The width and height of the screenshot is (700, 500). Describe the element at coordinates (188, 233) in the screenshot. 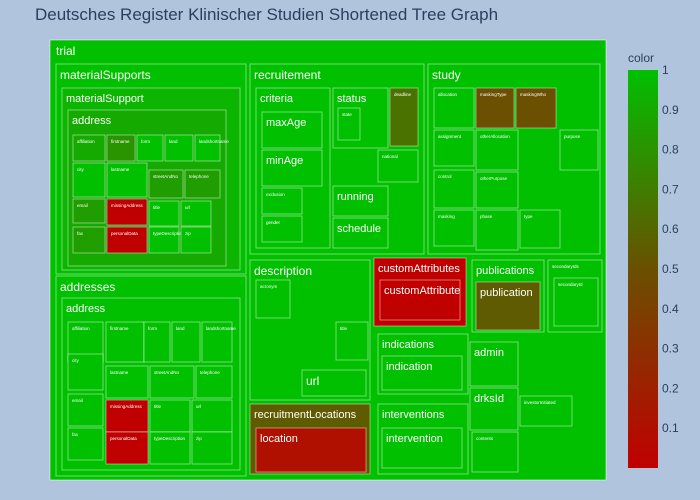

I see `label-a1_zip: zip` at that location.